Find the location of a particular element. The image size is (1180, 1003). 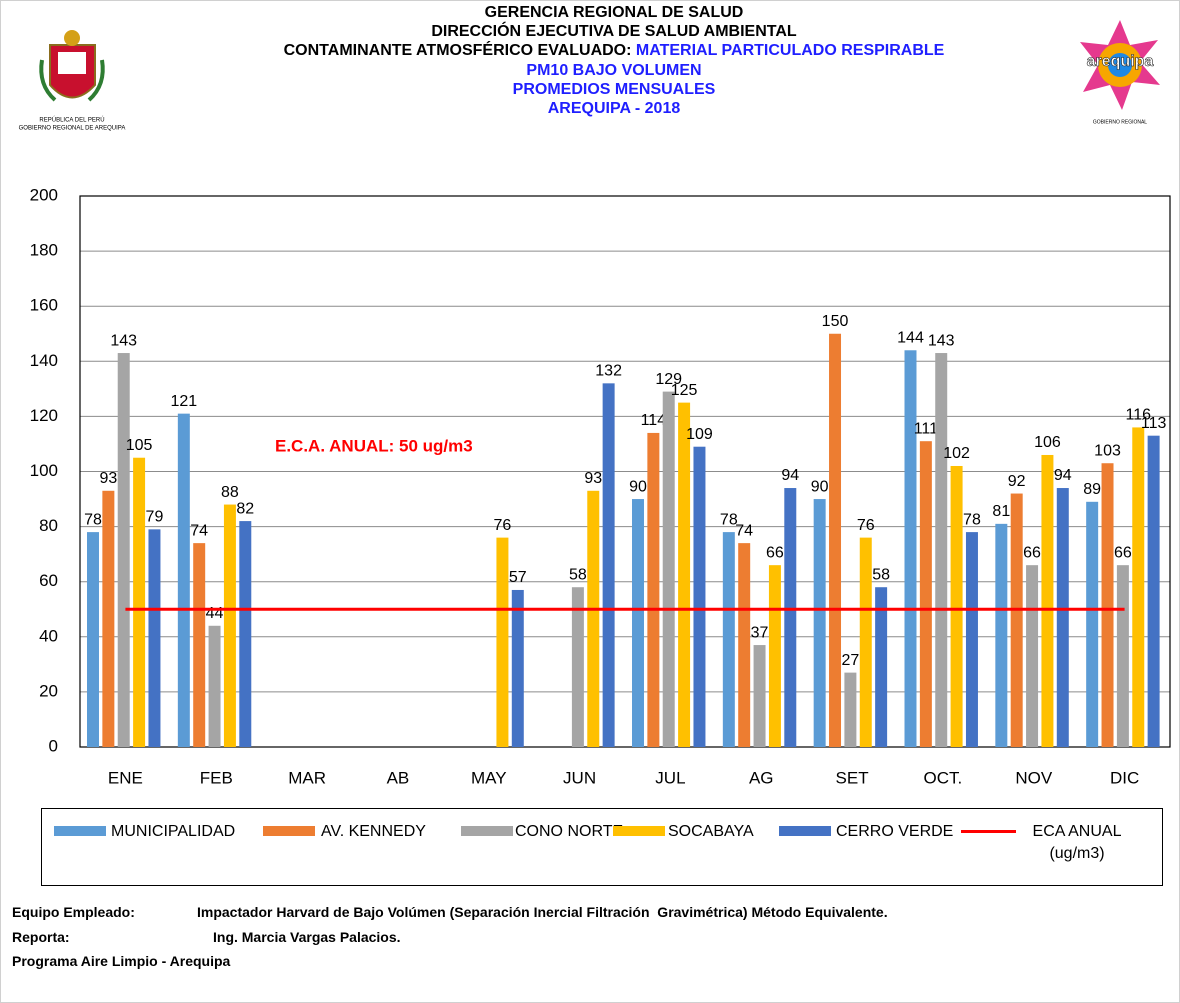

data-label: 93 is located at coordinates (593, 478).